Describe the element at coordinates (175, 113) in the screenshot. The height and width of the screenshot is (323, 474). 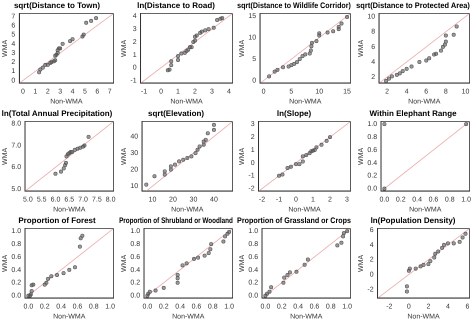
I see `chart-title: sqrt(Elevation)` at that location.